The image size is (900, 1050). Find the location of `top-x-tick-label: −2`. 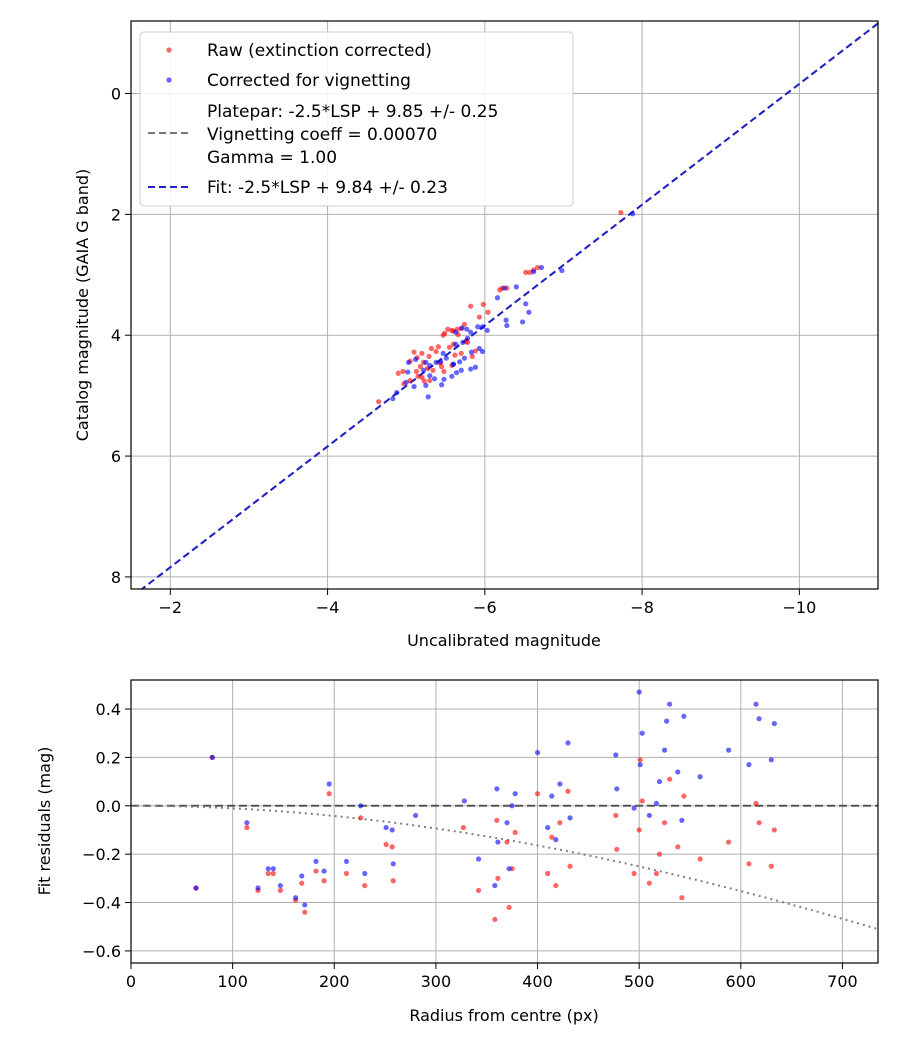

top-x-tick-label: −2 is located at coordinates (171, 607).